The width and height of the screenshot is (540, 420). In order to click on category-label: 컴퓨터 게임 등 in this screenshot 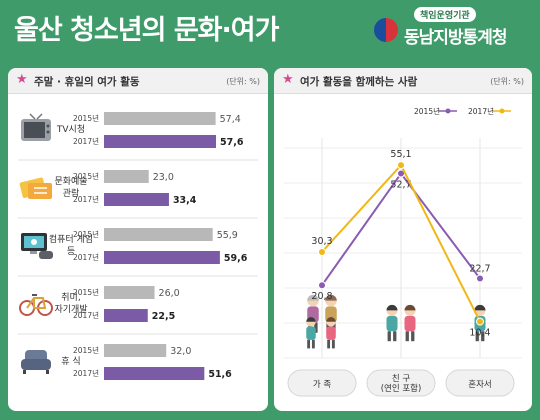, I will do `click(71, 245)`.